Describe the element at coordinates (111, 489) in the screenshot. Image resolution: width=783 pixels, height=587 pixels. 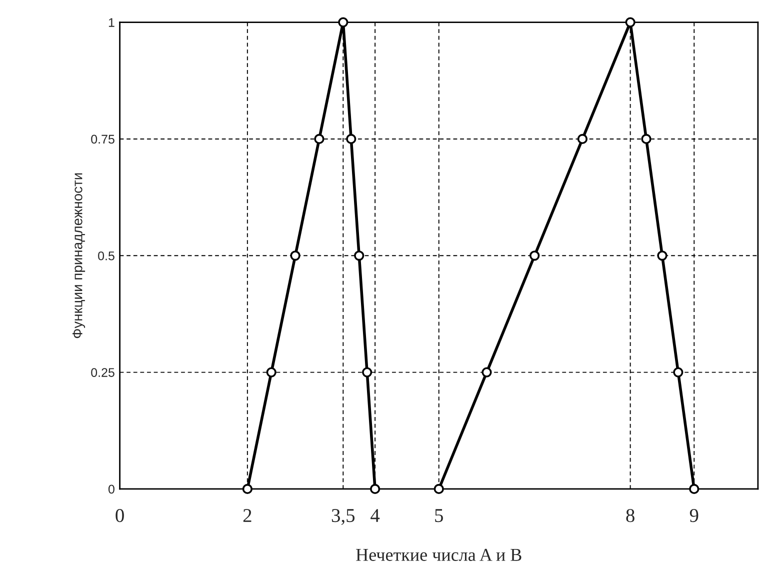
I see `y-tick-label: 0` at that location.